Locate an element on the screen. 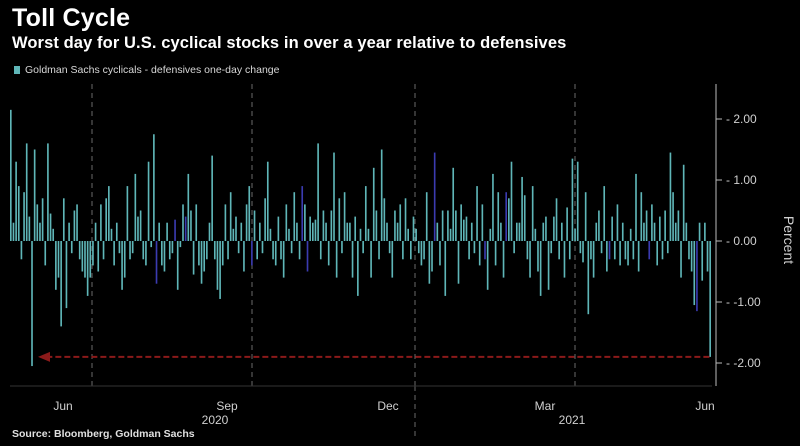 The height and width of the screenshot is (446, 800). x-tick-label-1: Sep is located at coordinates (227, 406).